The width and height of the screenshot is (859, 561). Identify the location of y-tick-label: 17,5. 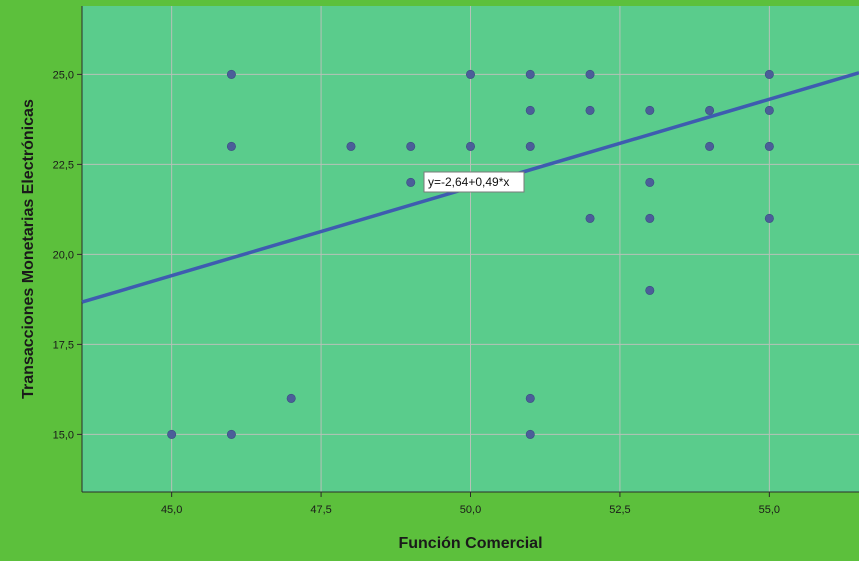
(63, 345).